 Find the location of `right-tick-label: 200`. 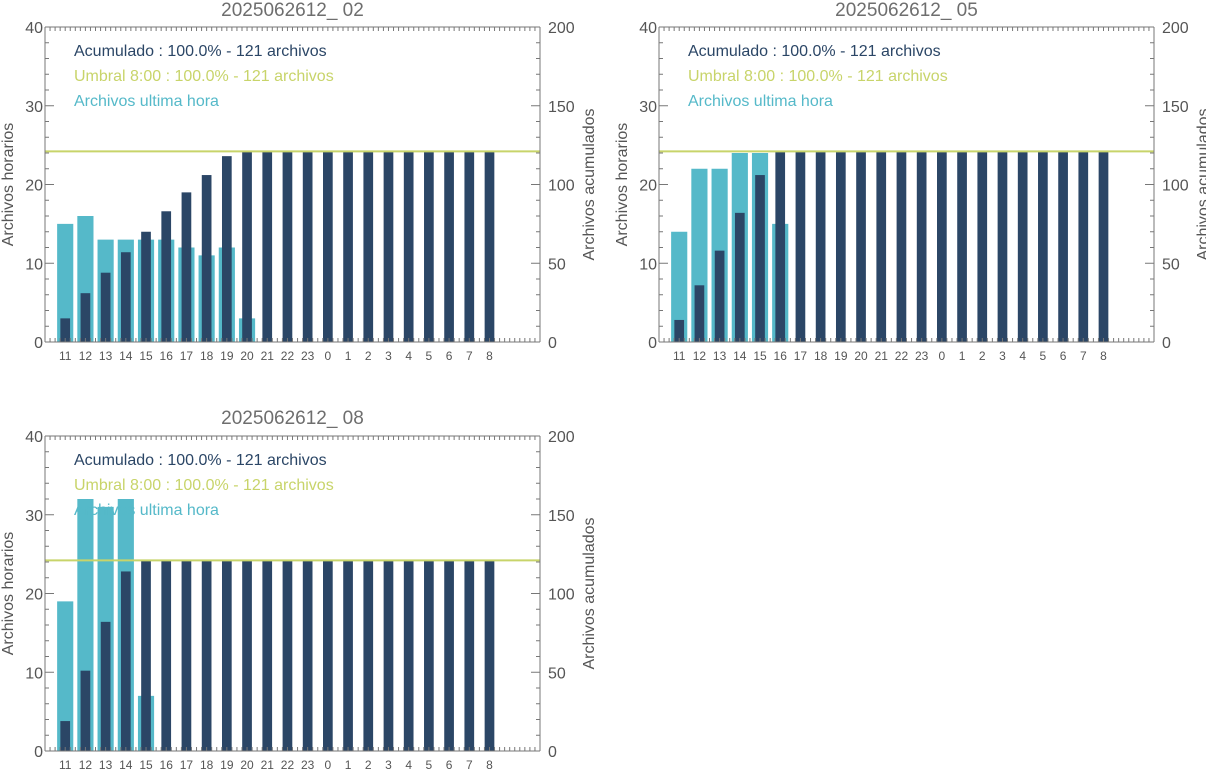

right-tick-label: 200 is located at coordinates (561, 28).